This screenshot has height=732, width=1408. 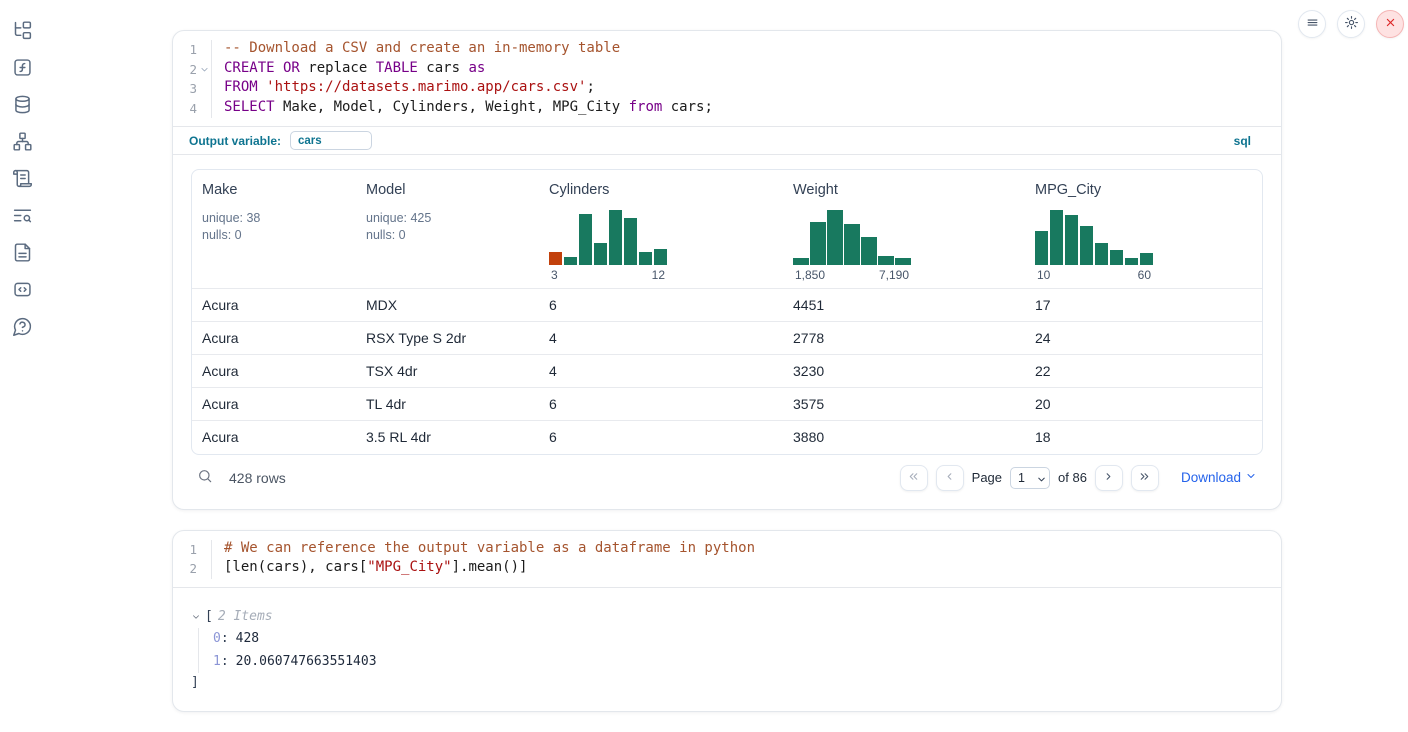 I want to click on table-cell: MDX, so click(x=447, y=305).